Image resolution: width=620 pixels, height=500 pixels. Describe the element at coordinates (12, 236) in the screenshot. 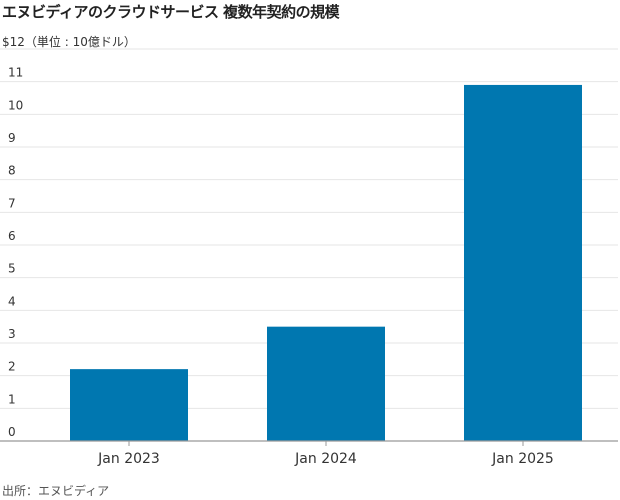

I see `y-tick-label-6: 6` at that location.